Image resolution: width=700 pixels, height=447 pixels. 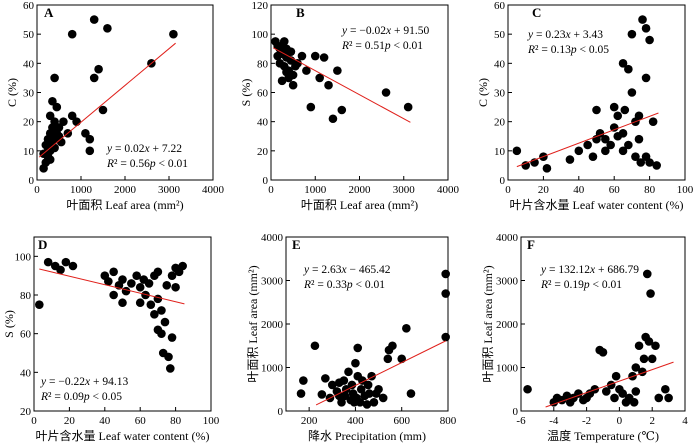 What do you see at coordinates (507, 369) in the screenshot?
I see `panel-f-ytick-label-1: 1000` at bounding box center [507, 369].